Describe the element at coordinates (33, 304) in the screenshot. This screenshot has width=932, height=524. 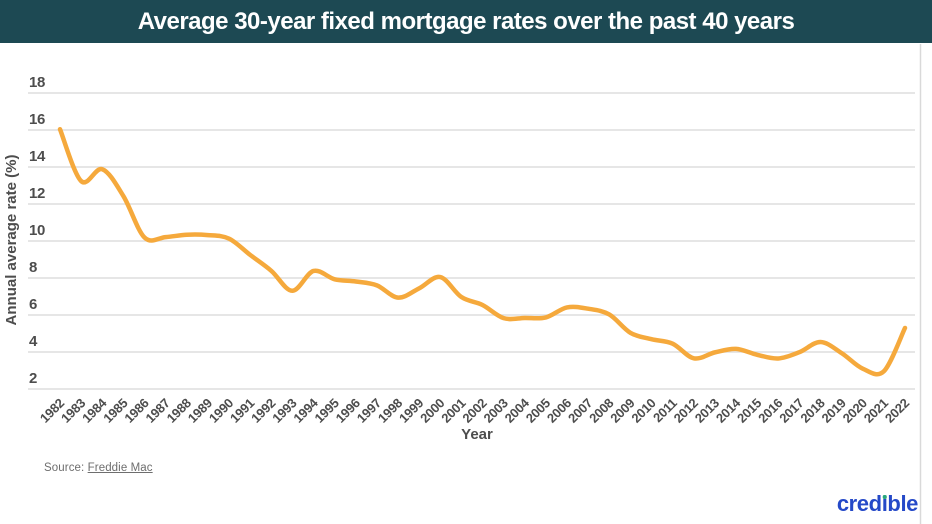
I see `y-tick-label: 6` at that location.